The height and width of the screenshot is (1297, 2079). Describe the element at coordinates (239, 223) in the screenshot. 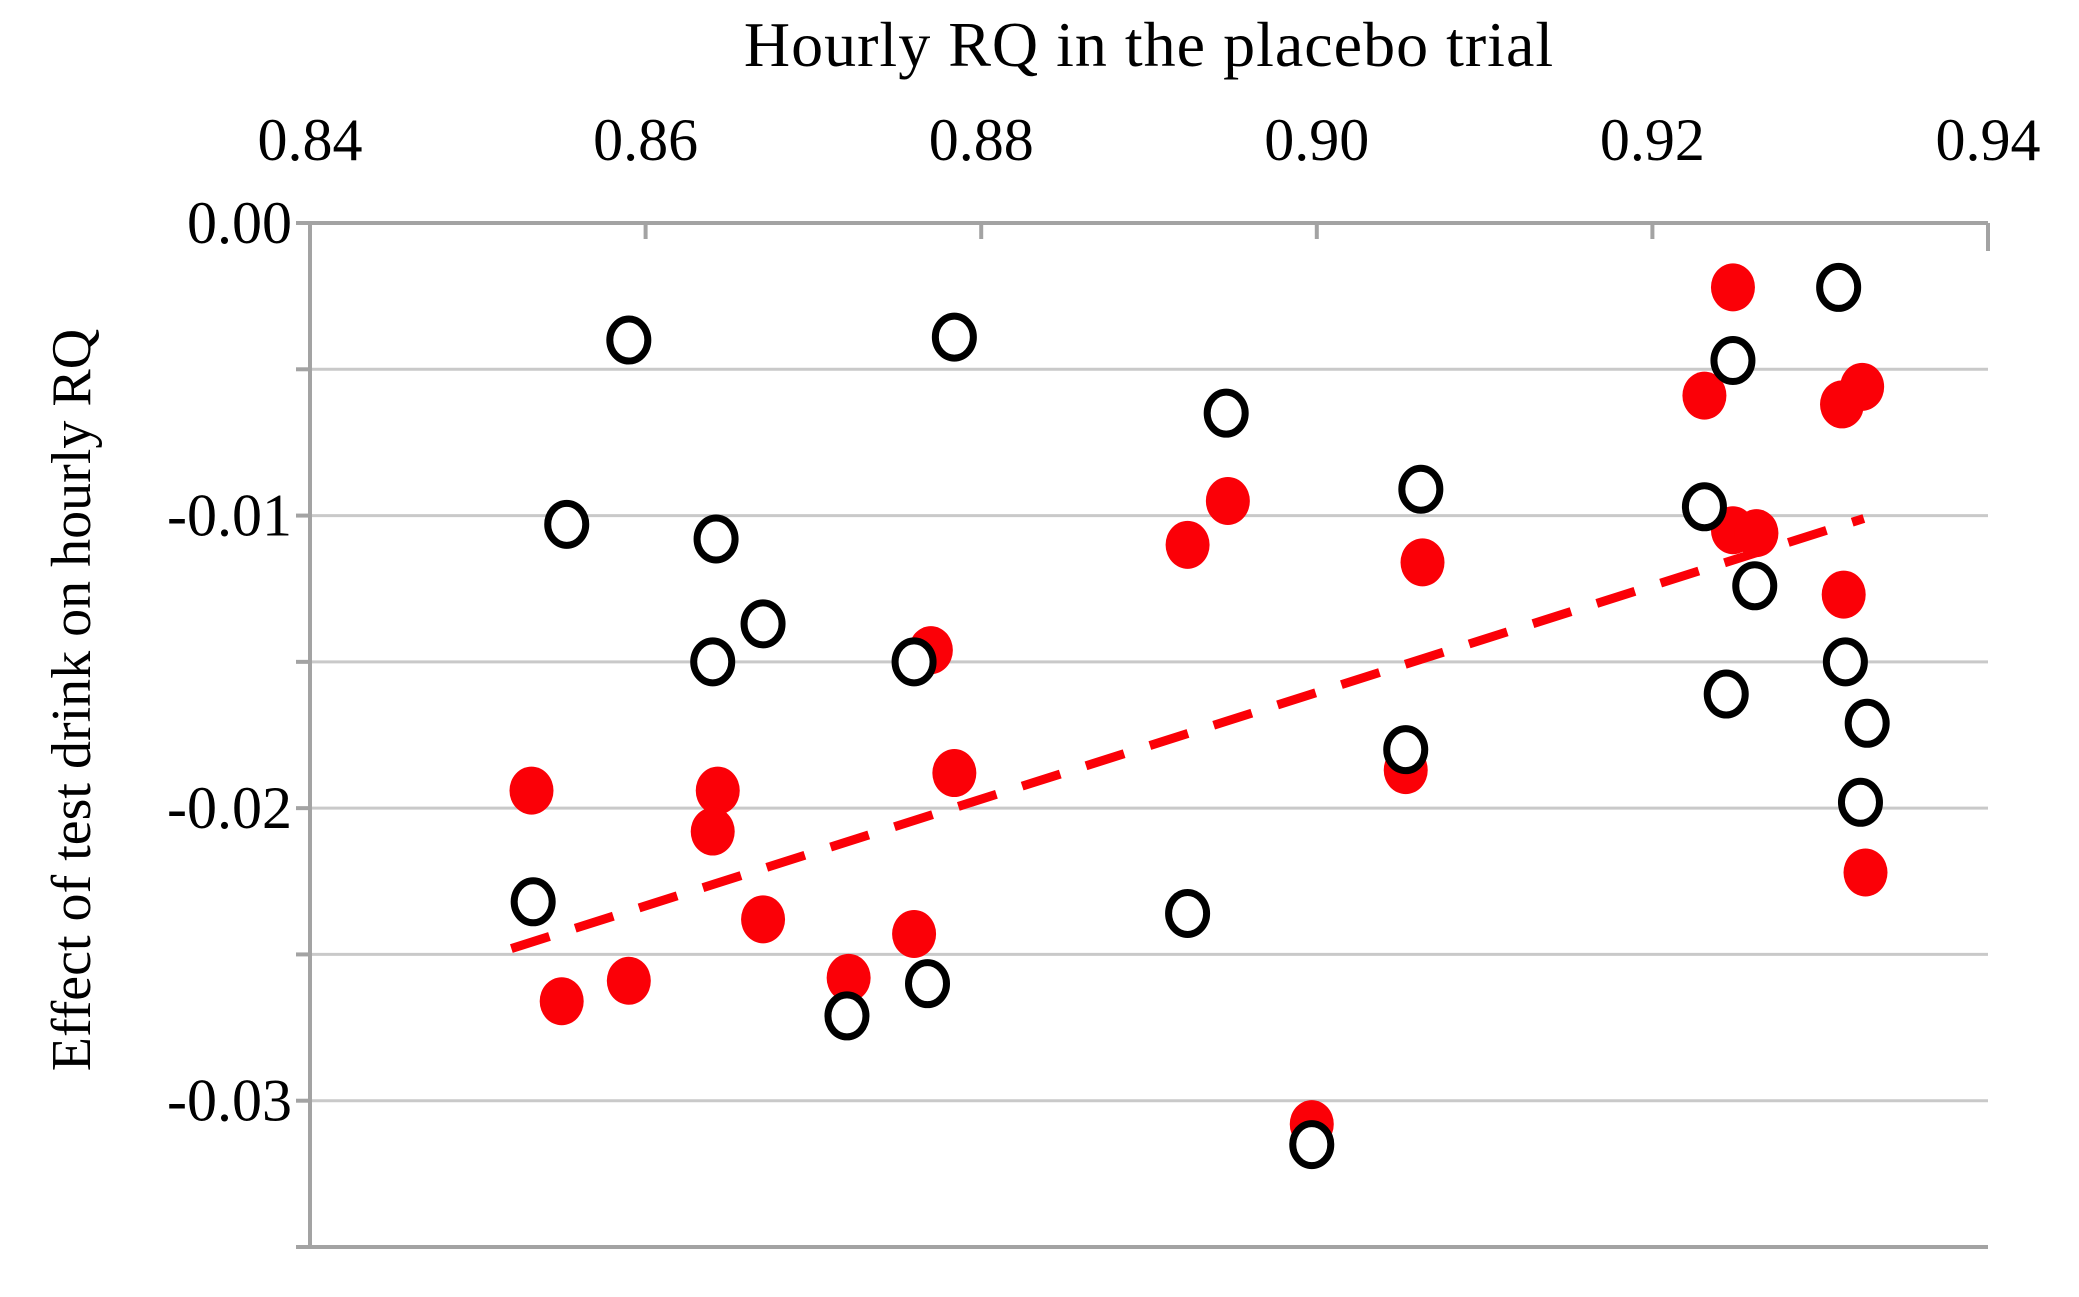

I see `y-tick-label: 0.00` at that location.